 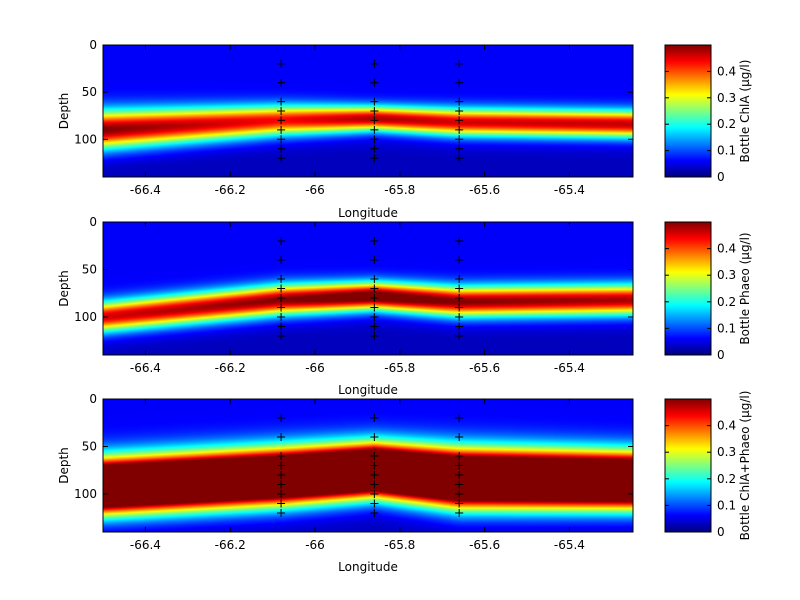 What do you see at coordinates (399, 368) in the screenshot?
I see `x-tick-label: -65.8` at bounding box center [399, 368].